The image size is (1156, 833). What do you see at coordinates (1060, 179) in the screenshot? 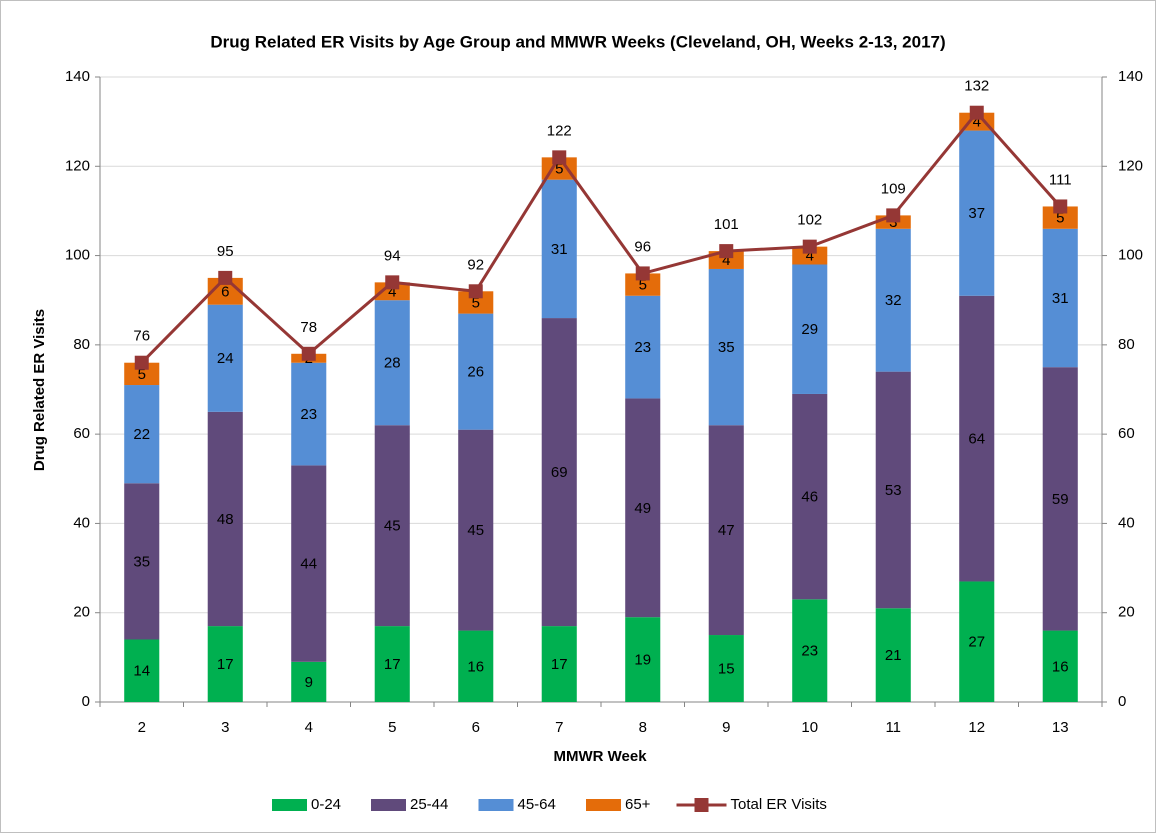
I see `data-label: 111` at bounding box center [1060, 179].